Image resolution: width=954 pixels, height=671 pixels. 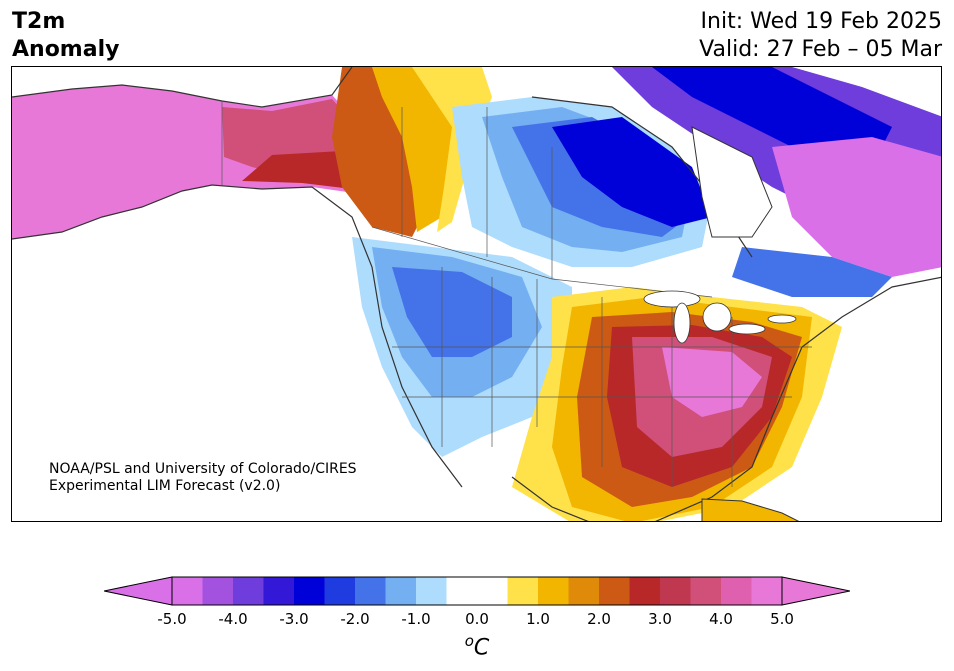 I want to click on unit-degree: o, so click(x=469, y=641).